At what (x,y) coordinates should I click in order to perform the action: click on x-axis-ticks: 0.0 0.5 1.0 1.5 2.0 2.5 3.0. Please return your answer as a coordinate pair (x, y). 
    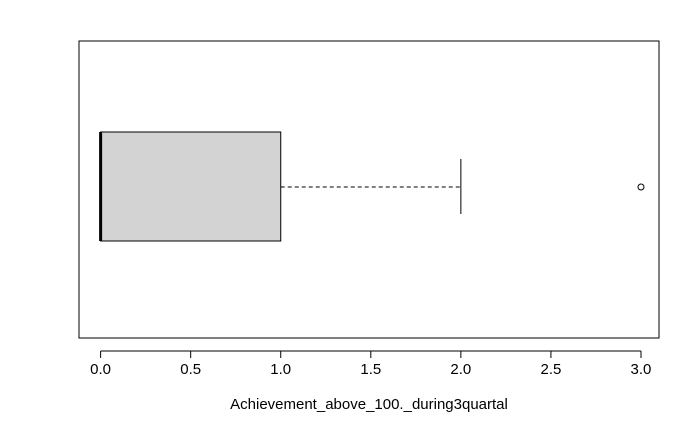
    Looking at the image, I should click on (370, 364).